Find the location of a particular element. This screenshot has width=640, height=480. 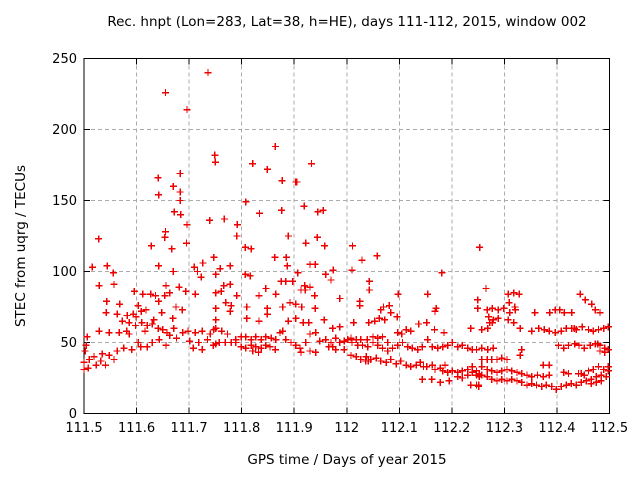

x-tick-label: 111.7 is located at coordinates (188, 428).